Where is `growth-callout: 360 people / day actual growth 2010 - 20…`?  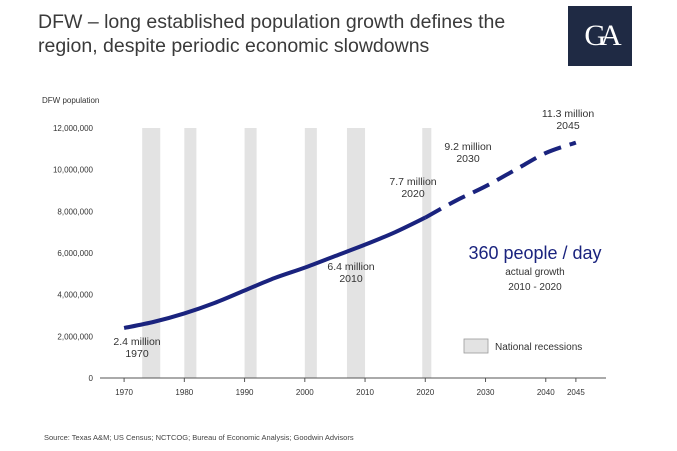 growth-callout: 360 people / day actual growth 2010 - 20… is located at coordinates (534, 268).